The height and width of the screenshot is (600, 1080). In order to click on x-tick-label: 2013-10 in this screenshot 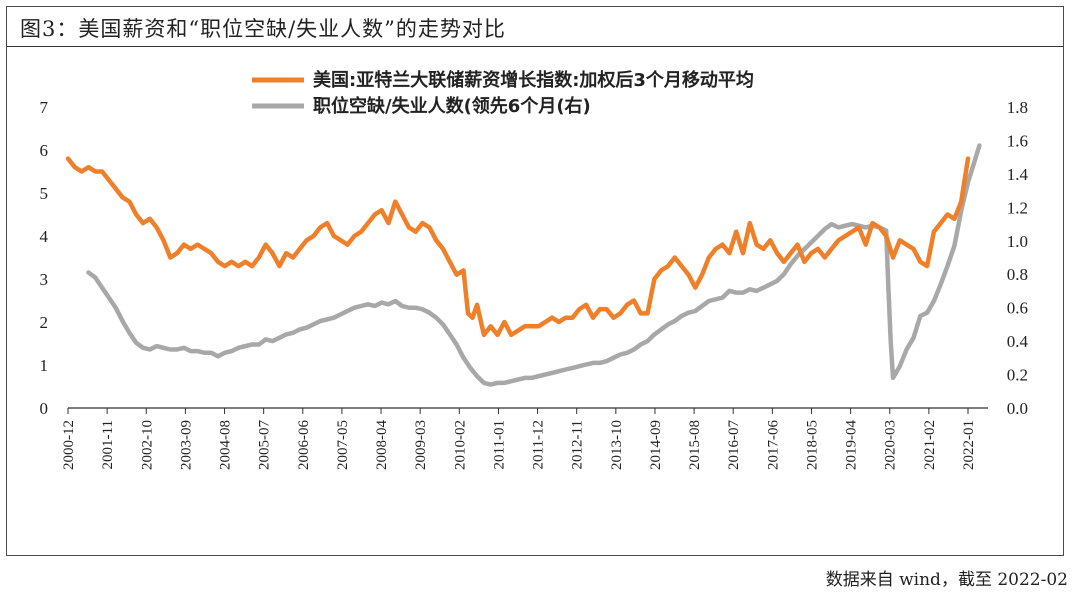, I will do `click(617, 445)`.